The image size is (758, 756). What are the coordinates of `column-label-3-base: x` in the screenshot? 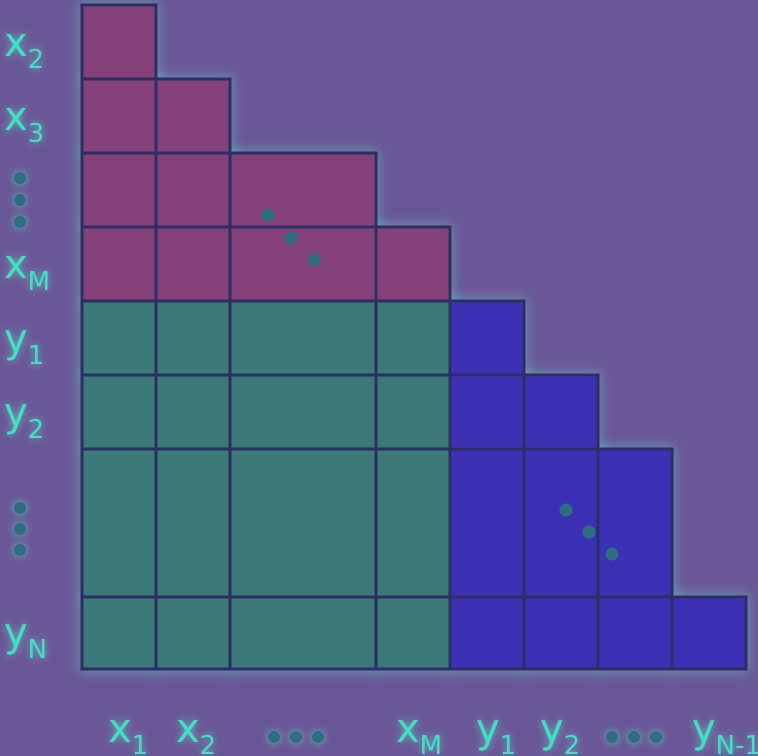 It's located at (408, 729).